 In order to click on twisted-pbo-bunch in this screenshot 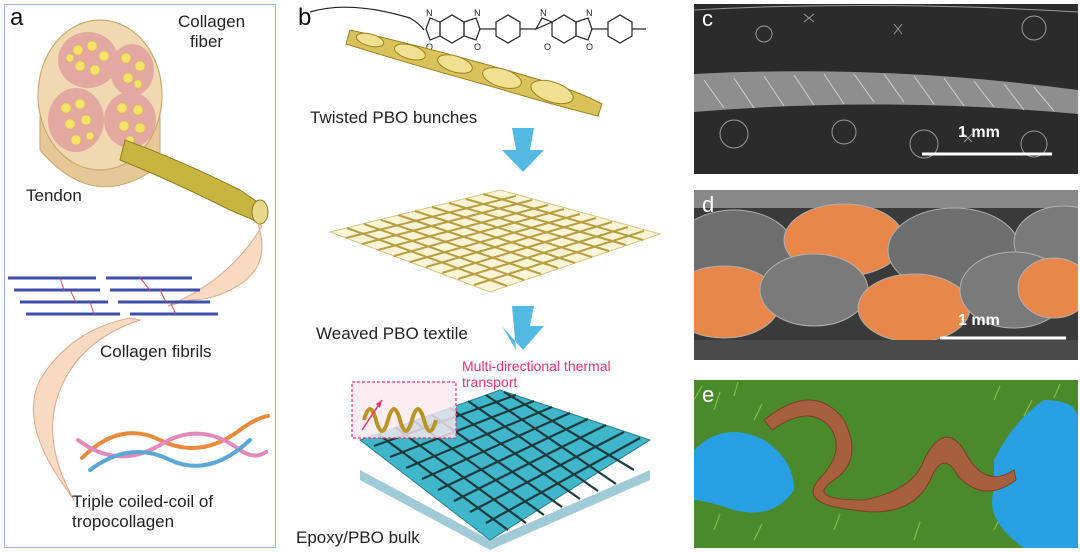, I will do `click(474, 73)`.